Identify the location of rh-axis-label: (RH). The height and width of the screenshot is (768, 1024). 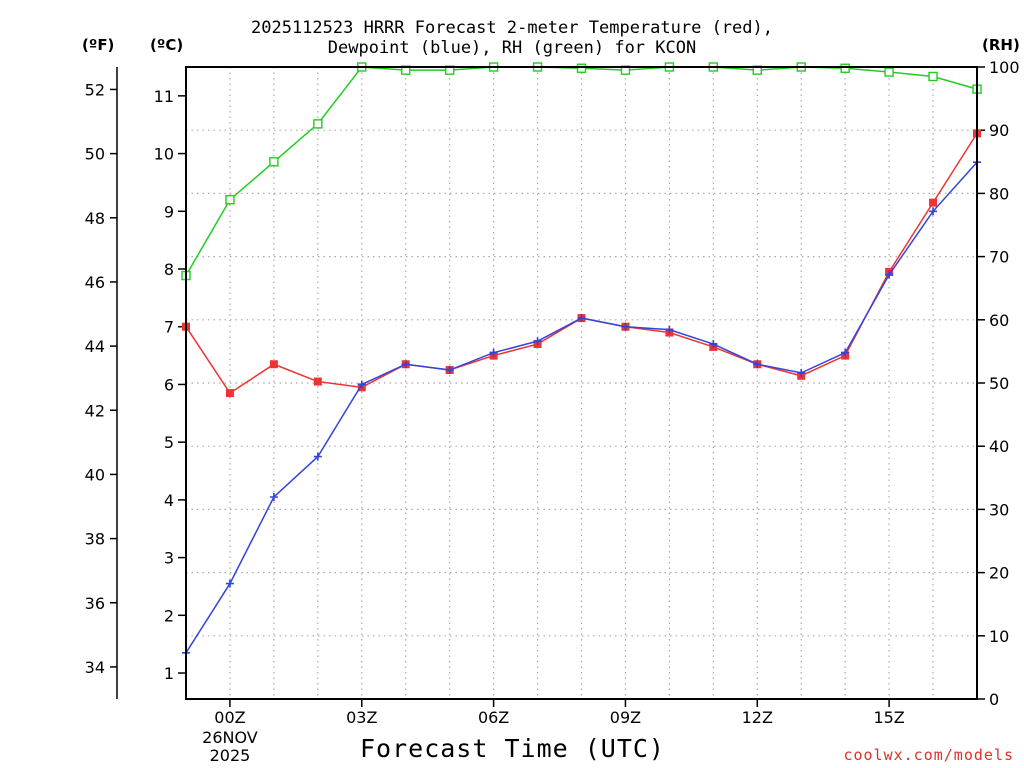
(1001, 45).